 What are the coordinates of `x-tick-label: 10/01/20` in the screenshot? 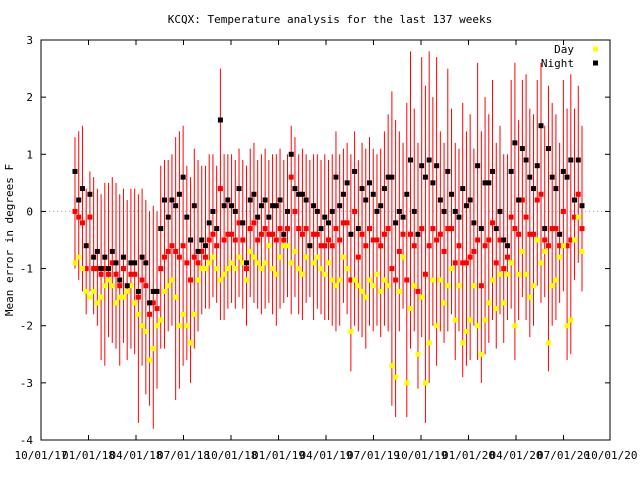 It's located at (611, 455).